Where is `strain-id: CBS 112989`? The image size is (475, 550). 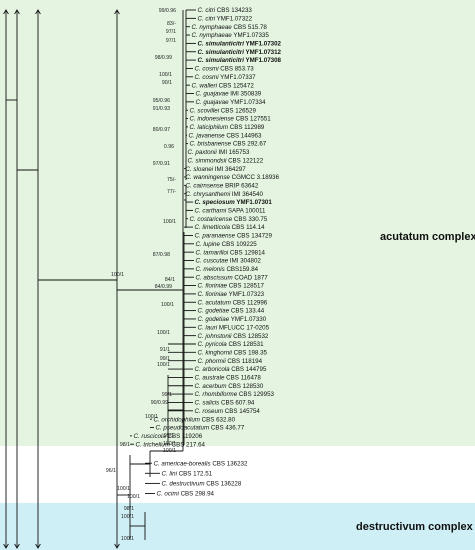
strain-id: CBS 112989 is located at coordinates (246, 127).